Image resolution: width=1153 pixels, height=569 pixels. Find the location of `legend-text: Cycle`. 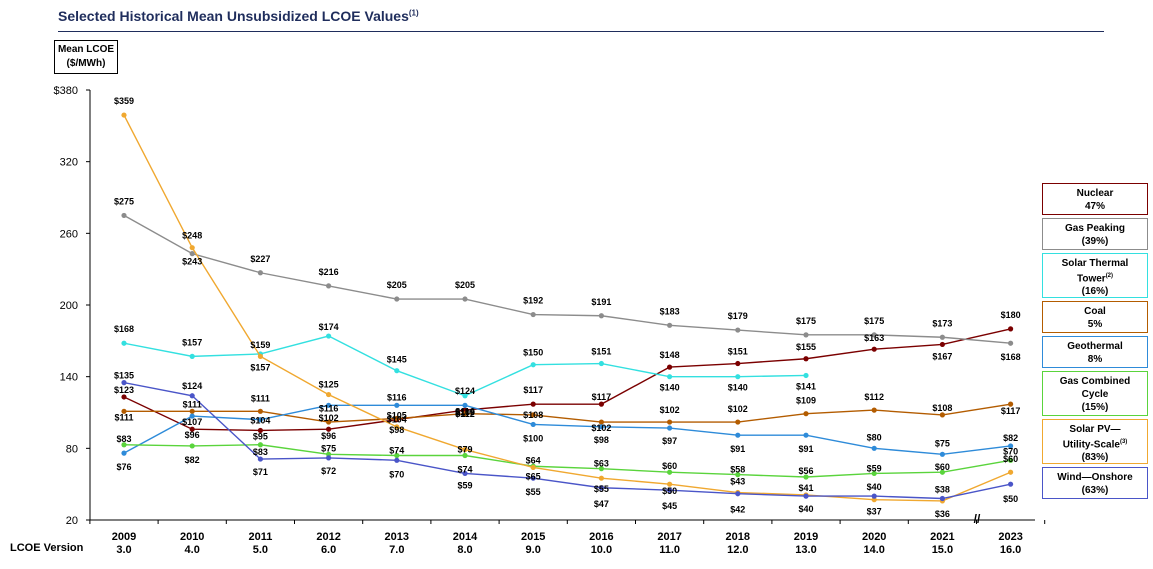

legend-text: Cycle is located at coordinates (1095, 394).